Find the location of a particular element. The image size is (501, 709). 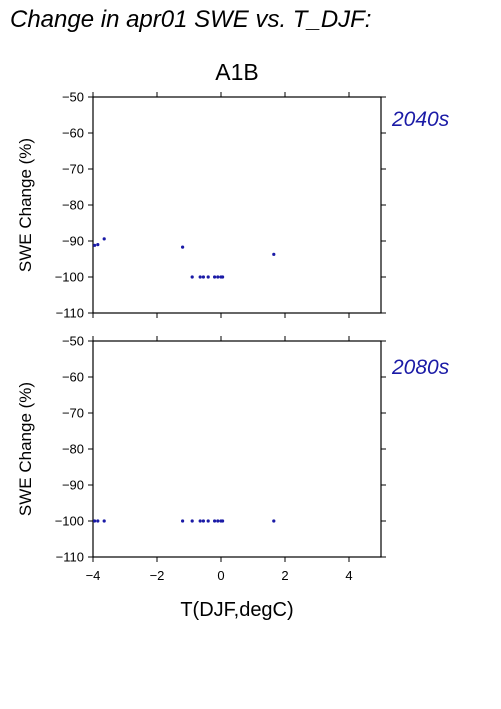

x-tick-label: −4 is located at coordinates (93, 575).